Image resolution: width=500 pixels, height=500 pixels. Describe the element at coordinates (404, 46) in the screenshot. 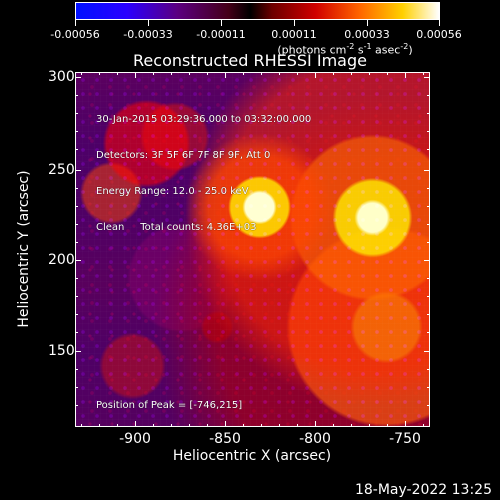

I see `colorbar-units-exp3: -2` at that location.